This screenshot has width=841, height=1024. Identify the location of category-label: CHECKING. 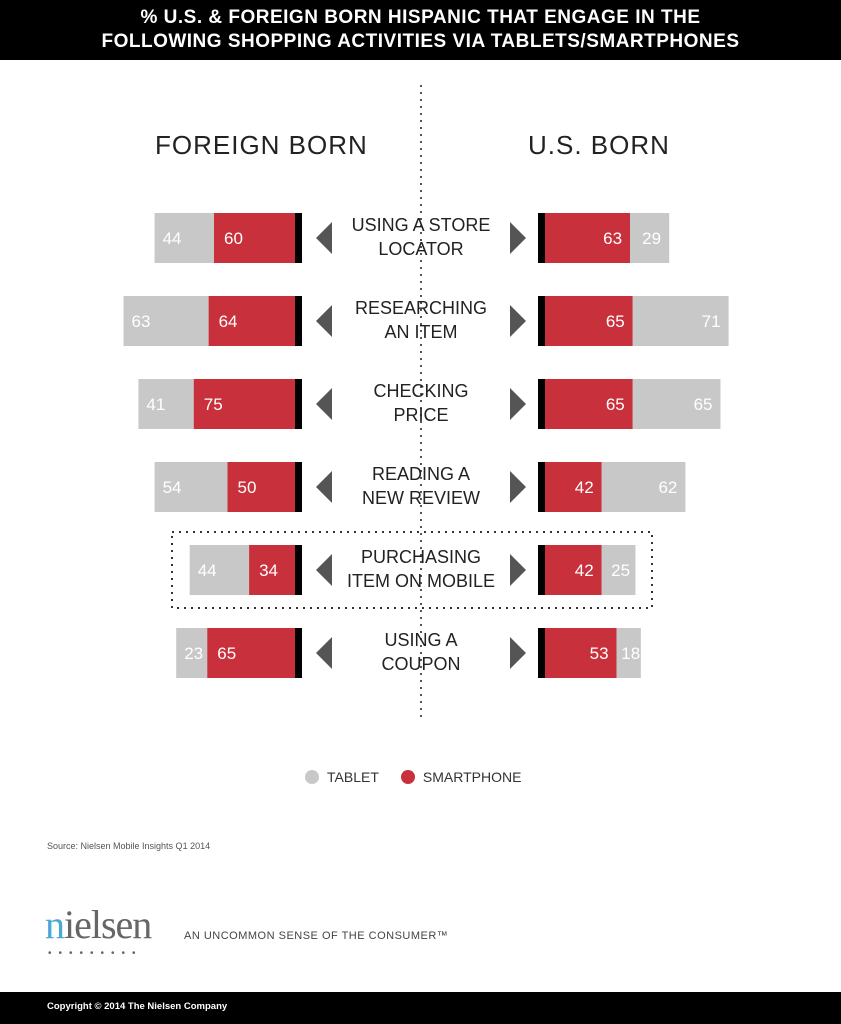
(420, 391).